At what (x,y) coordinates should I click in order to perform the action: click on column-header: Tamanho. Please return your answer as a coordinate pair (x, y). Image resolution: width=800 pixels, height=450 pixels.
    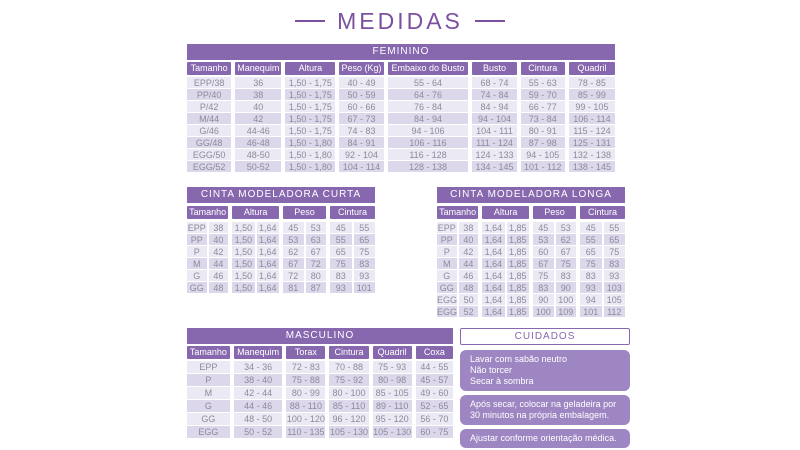
    Looking at the image, I should click on (208, 212).